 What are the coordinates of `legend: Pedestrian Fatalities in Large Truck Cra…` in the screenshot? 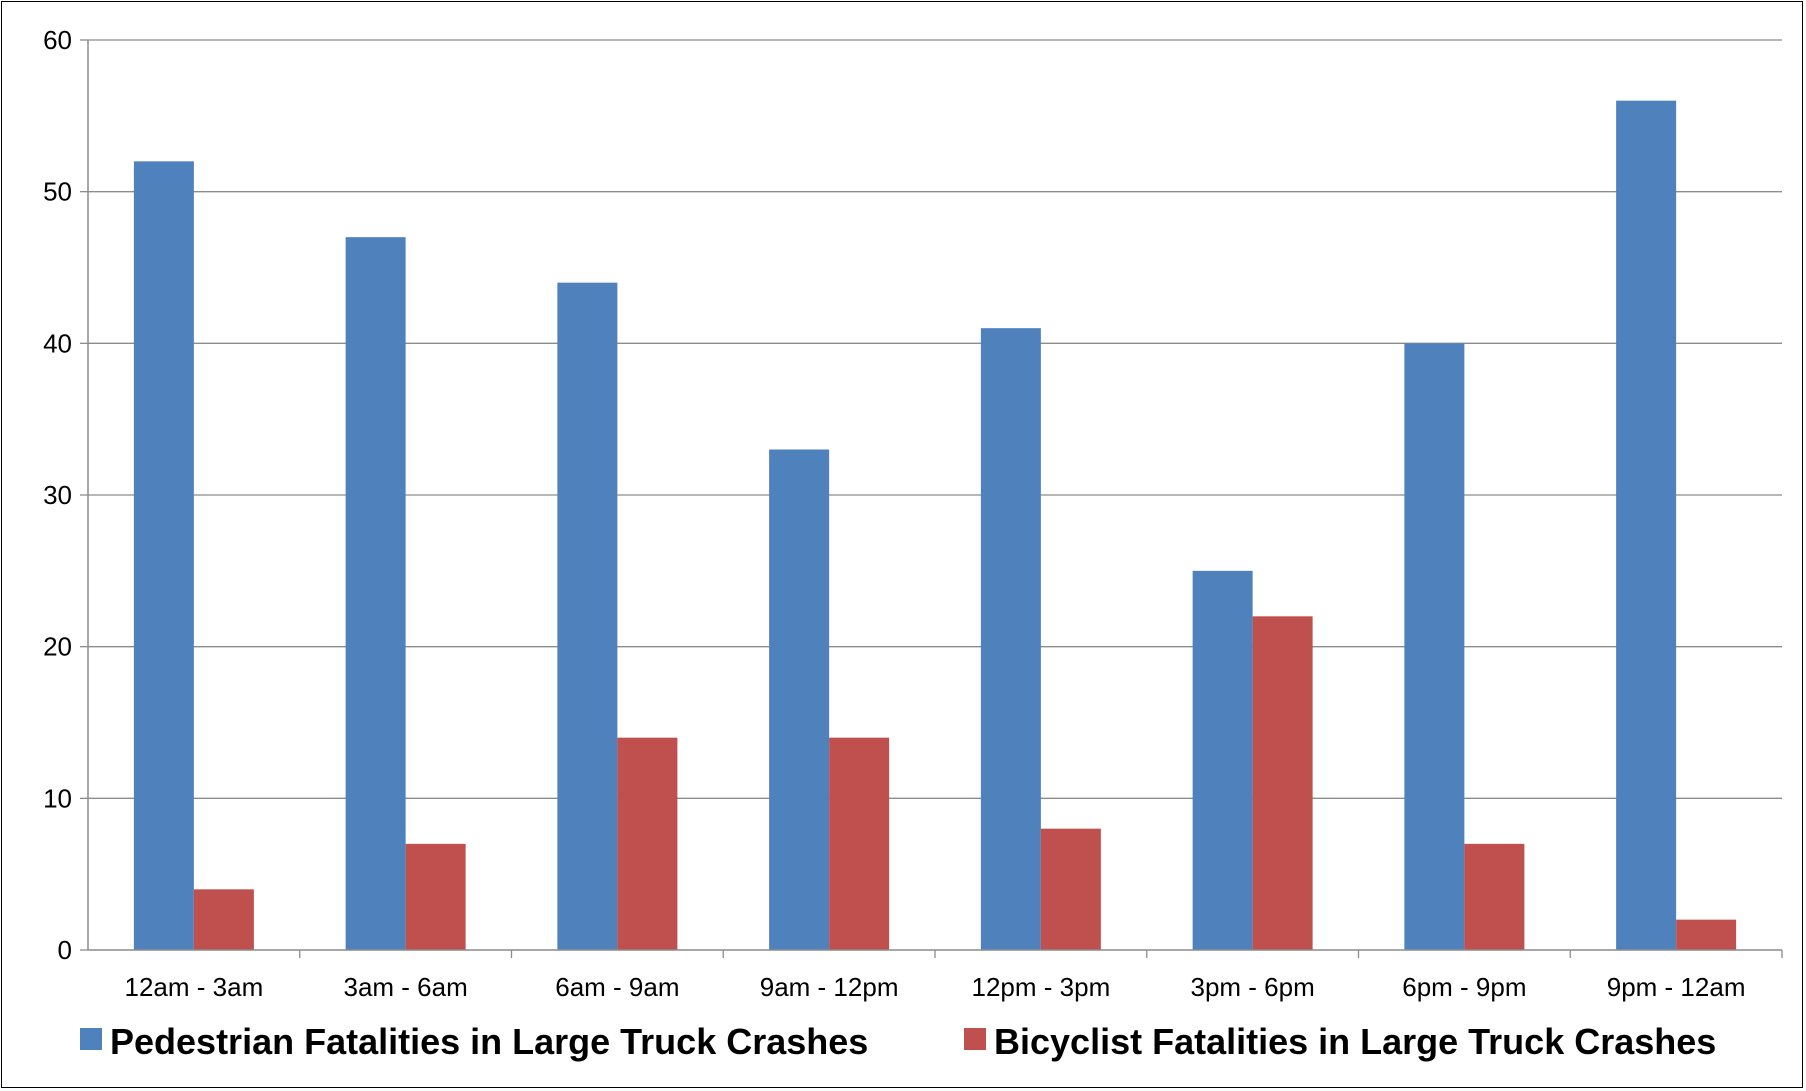 It's located at (898, 1041).